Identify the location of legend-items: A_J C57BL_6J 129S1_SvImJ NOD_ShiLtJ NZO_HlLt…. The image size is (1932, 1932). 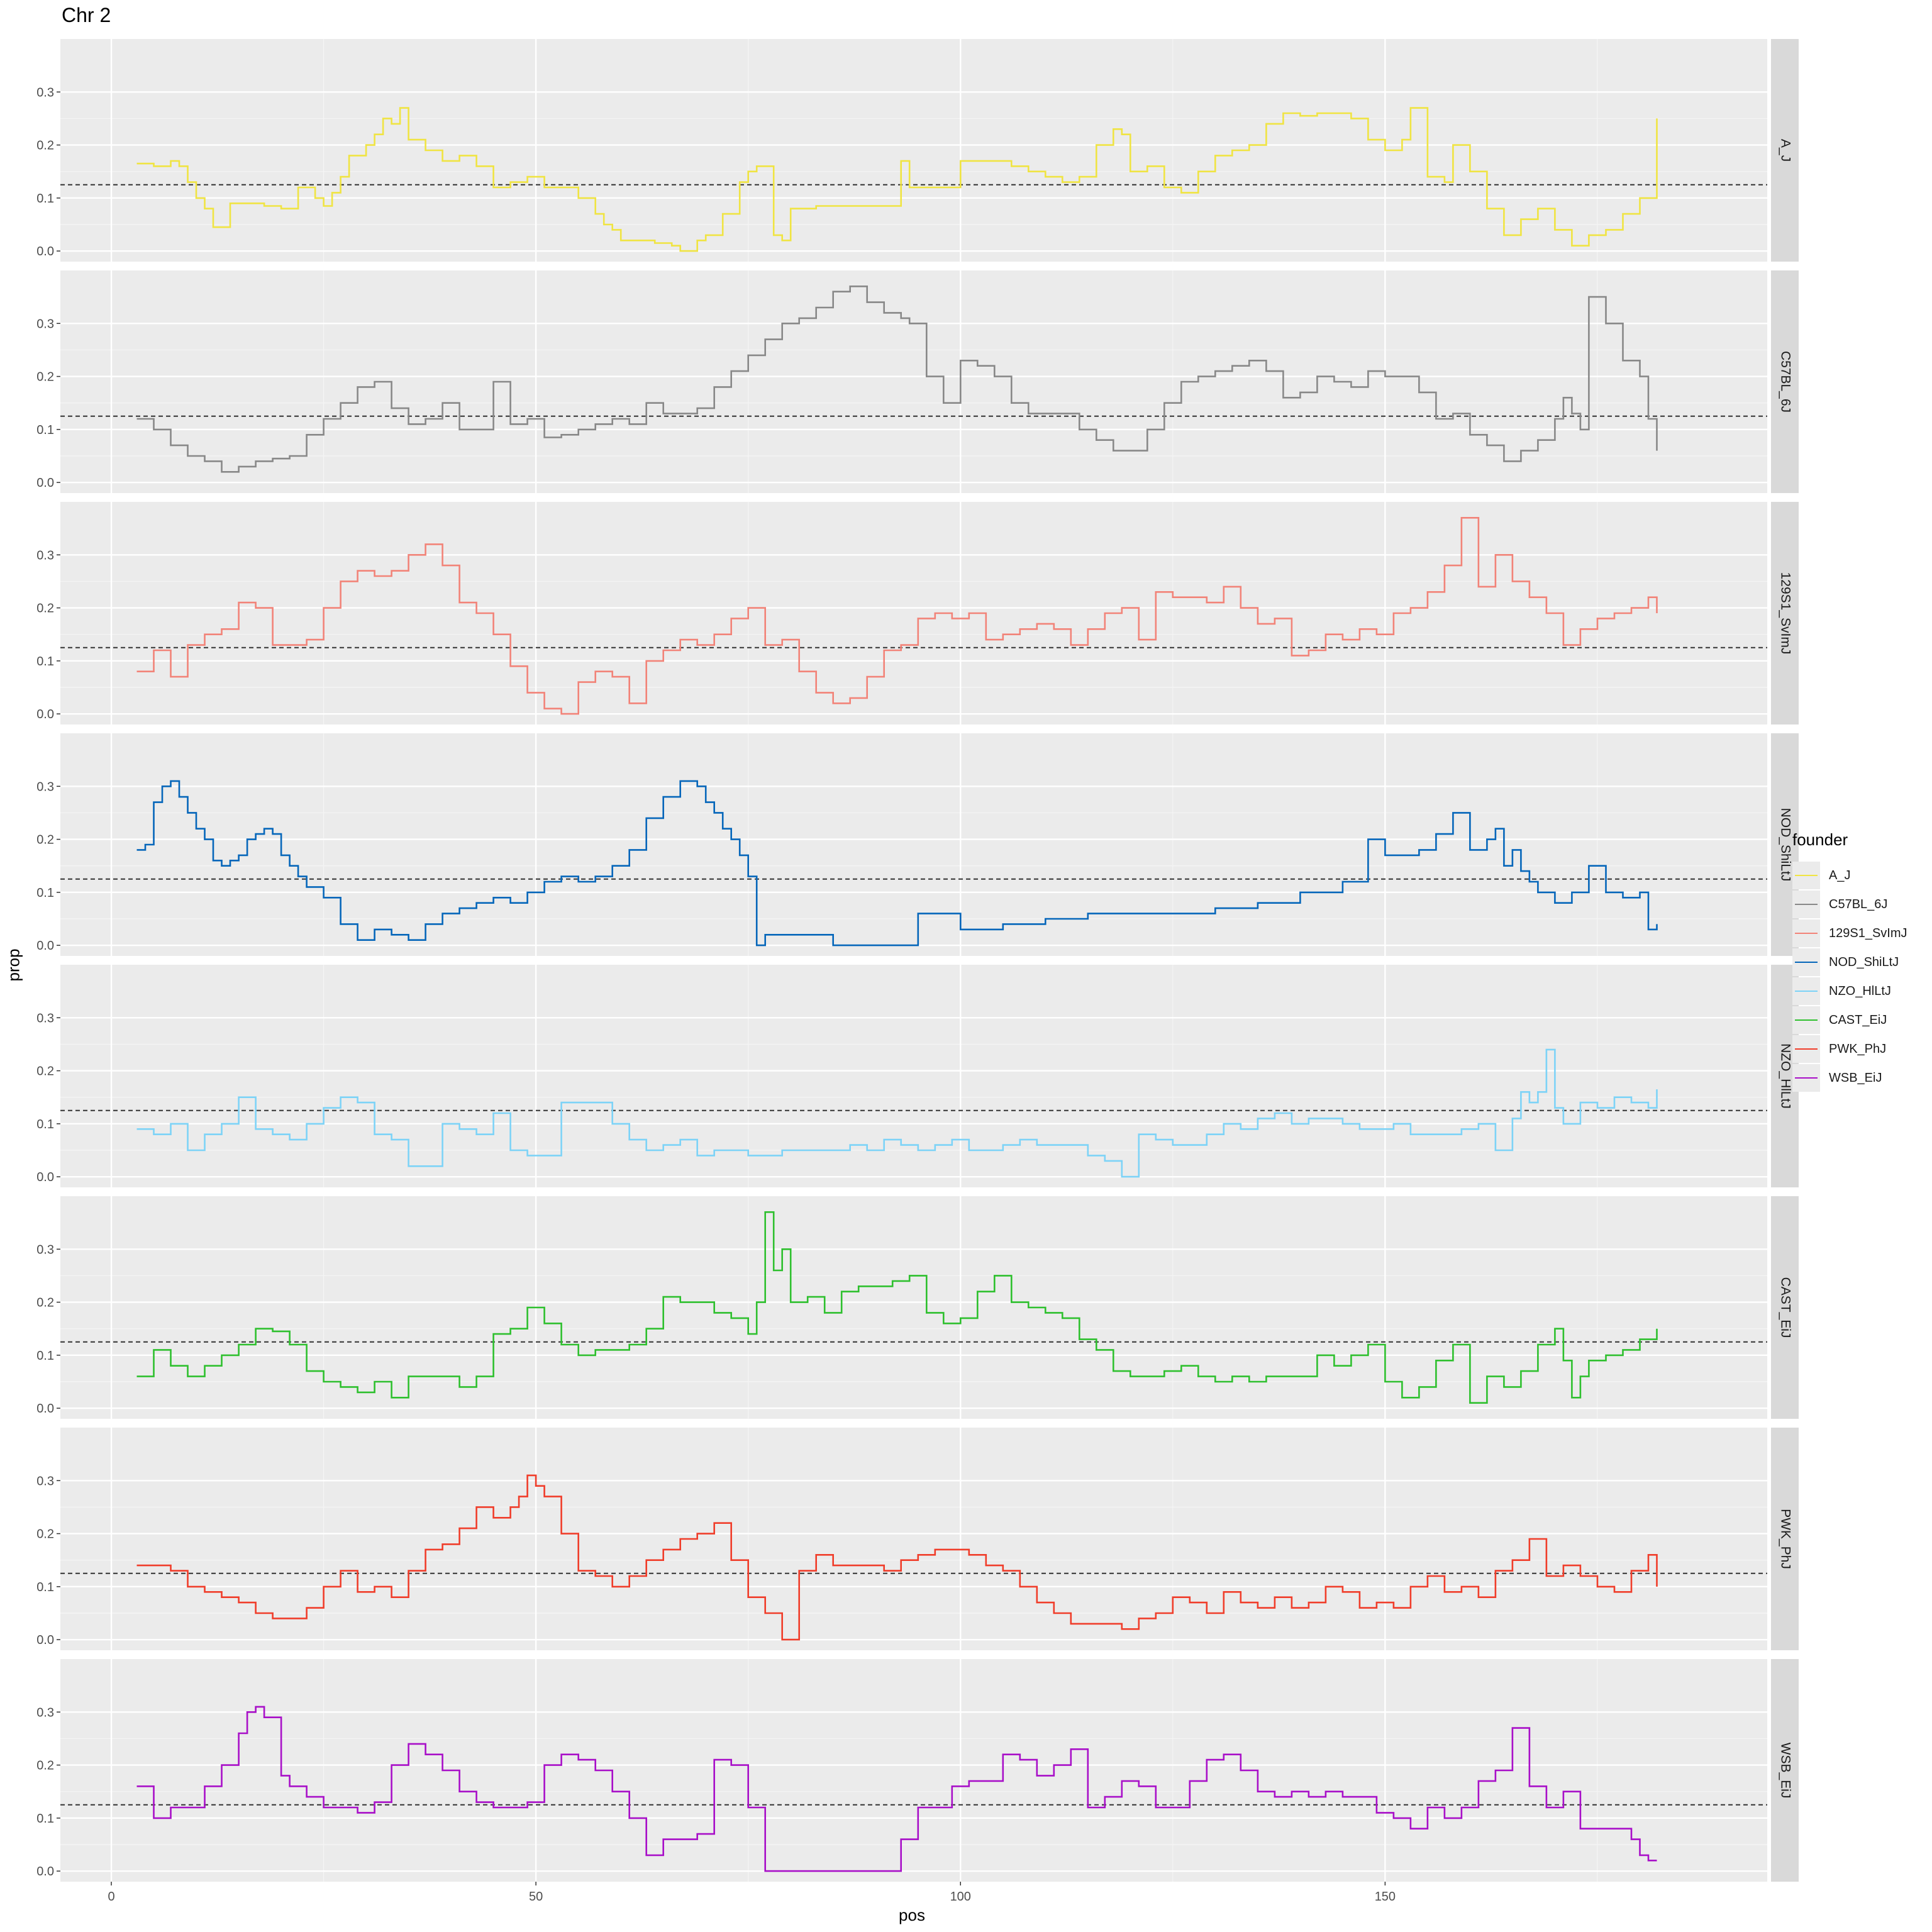
(1849, 976).